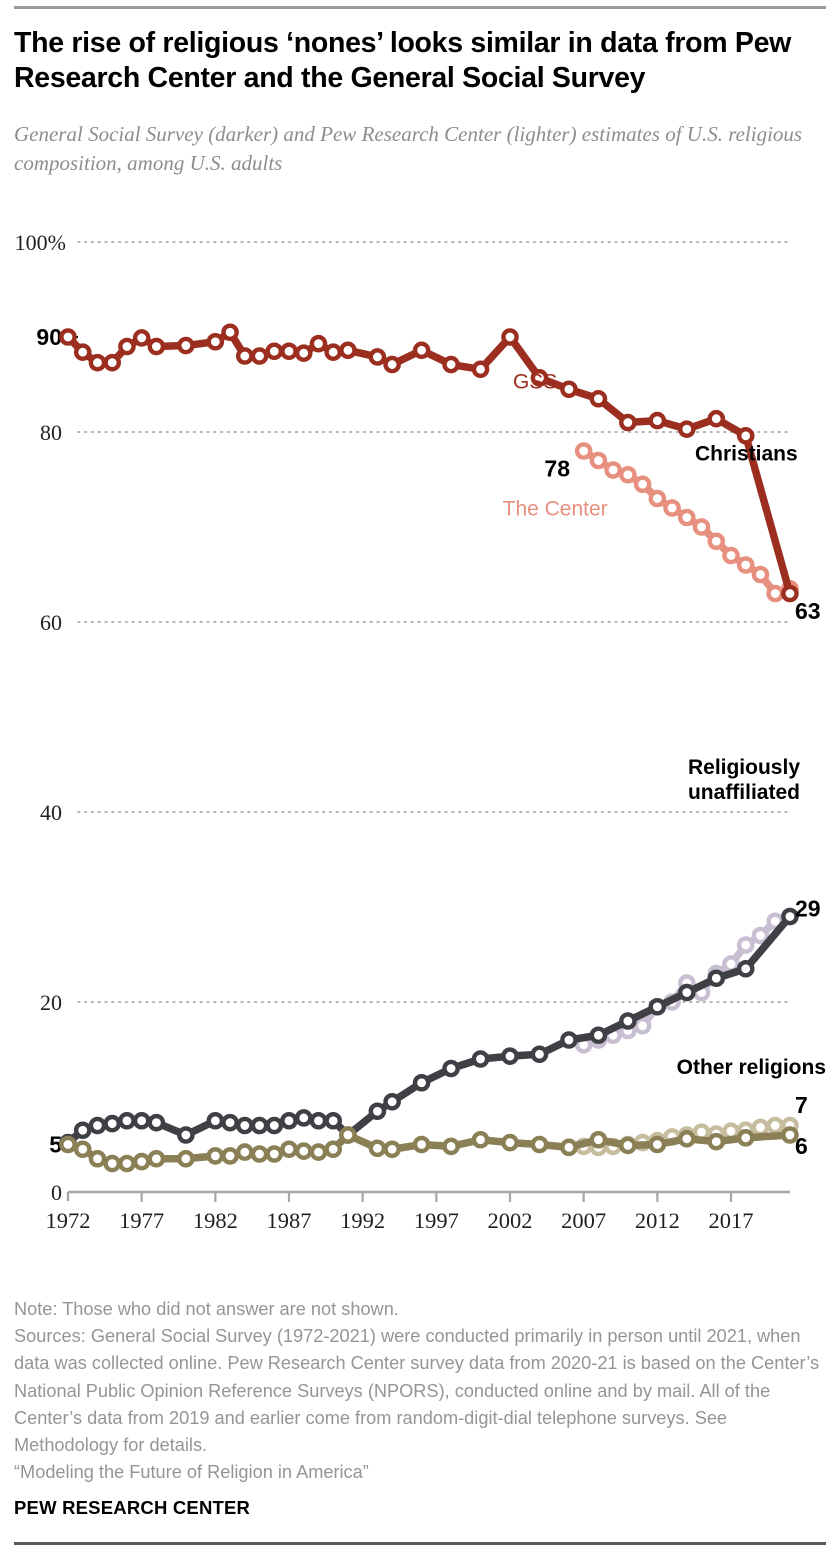 Image resolution: width=840 pixels, height=1556 pixels. I want to click on other-religions-label: Other religions, so click(751, 1067).